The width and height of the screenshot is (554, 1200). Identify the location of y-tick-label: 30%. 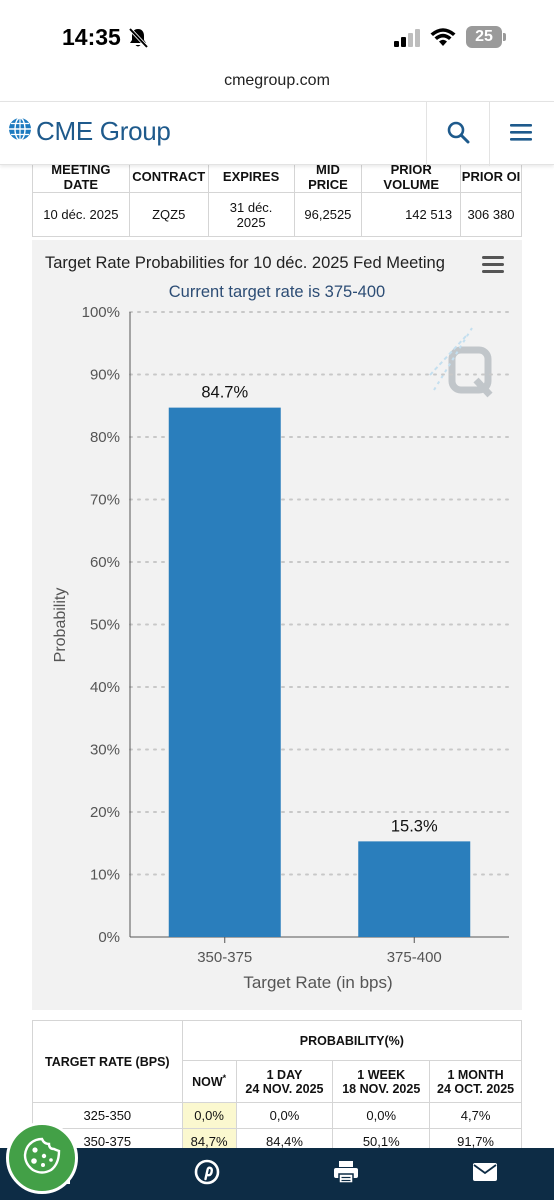
(105, 750).